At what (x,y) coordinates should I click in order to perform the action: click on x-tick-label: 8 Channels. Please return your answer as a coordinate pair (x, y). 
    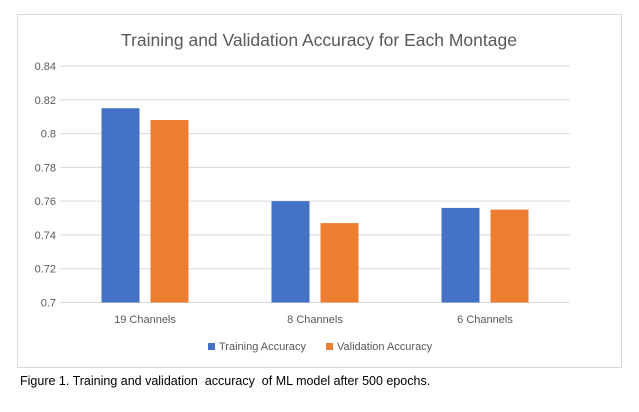
    Looking at the image, I should click on (315, 320).